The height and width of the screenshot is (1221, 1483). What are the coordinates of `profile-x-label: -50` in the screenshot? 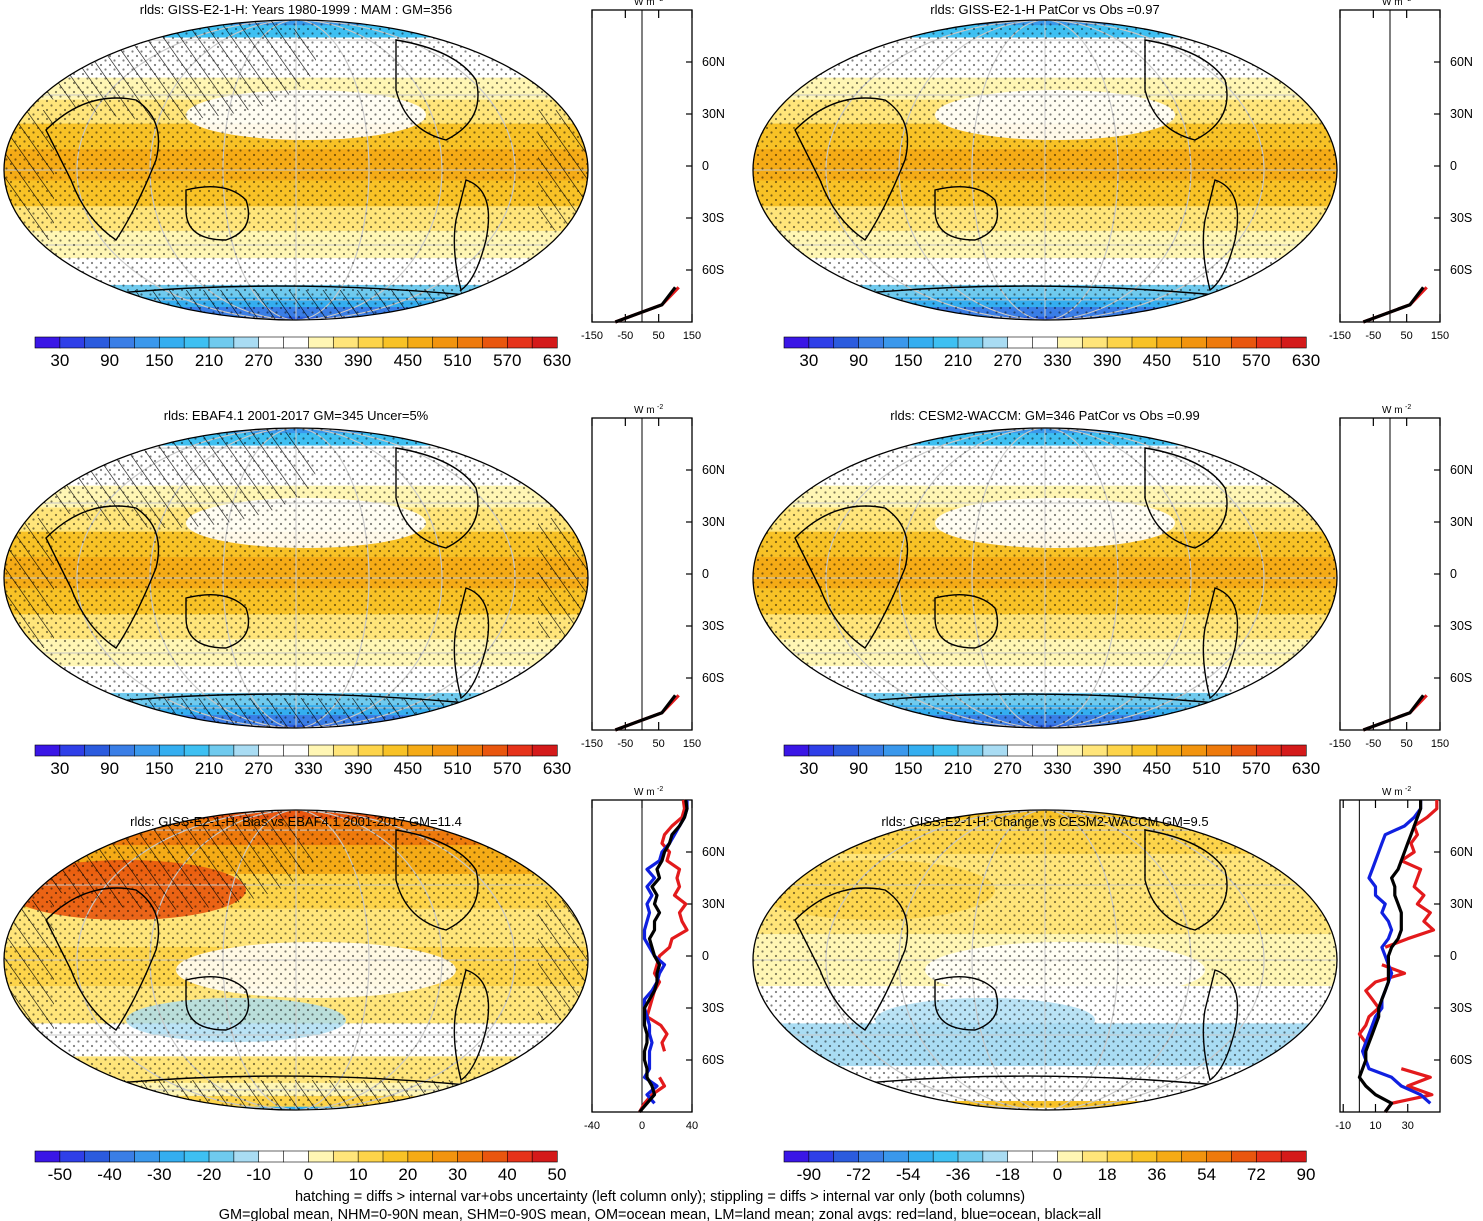 It's located at (625, 744).